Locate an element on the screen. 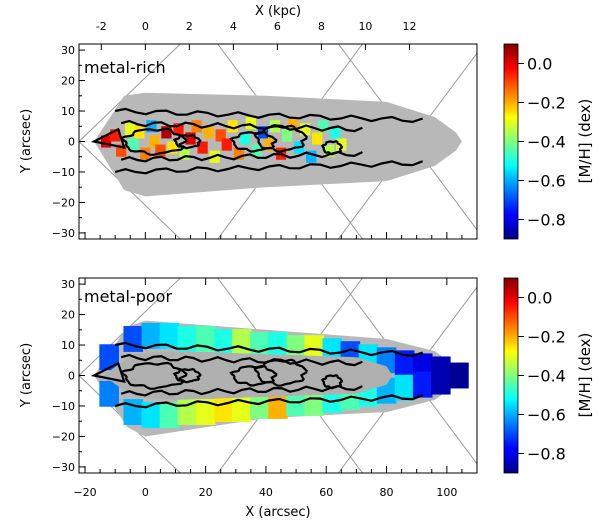 Image resolution: width=598 pixels, height=522 pixels. colorbar-title: [M/H] (dex) is located at coordinates (585, 141).